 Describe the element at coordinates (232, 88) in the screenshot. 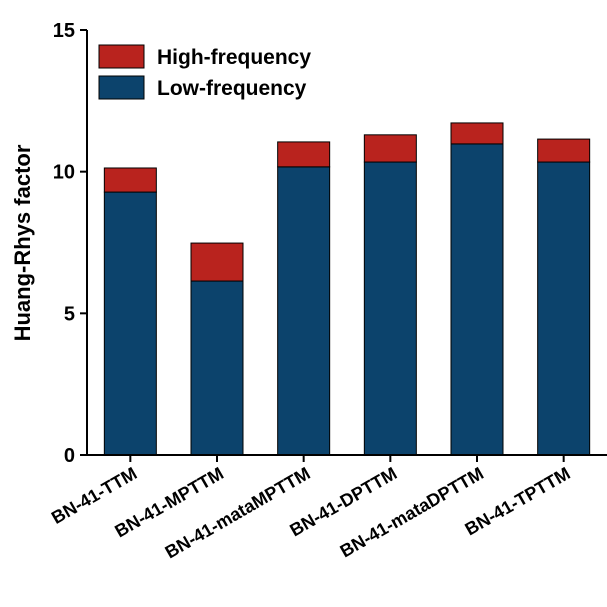

I see `legend-label: Low-frequency` at that location.